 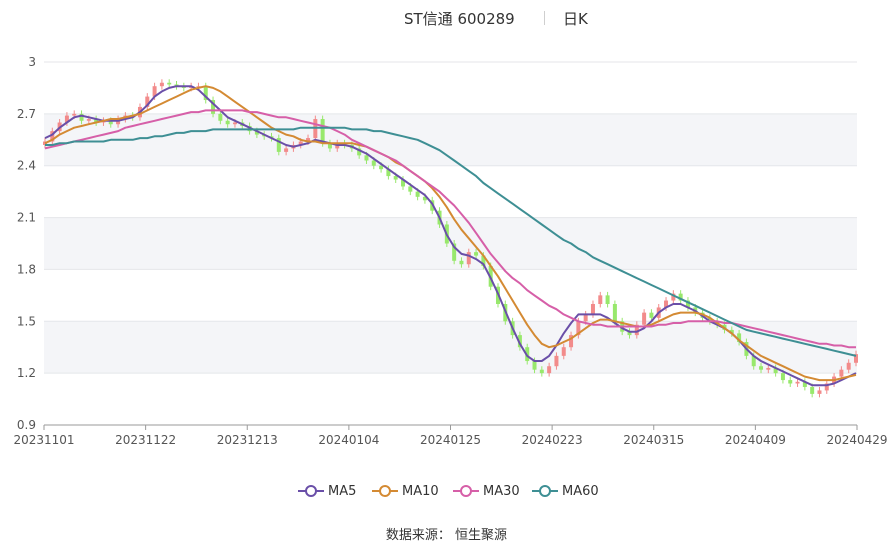 I want to click on x-tick-label: 20240223, so click(x=552, y=440).